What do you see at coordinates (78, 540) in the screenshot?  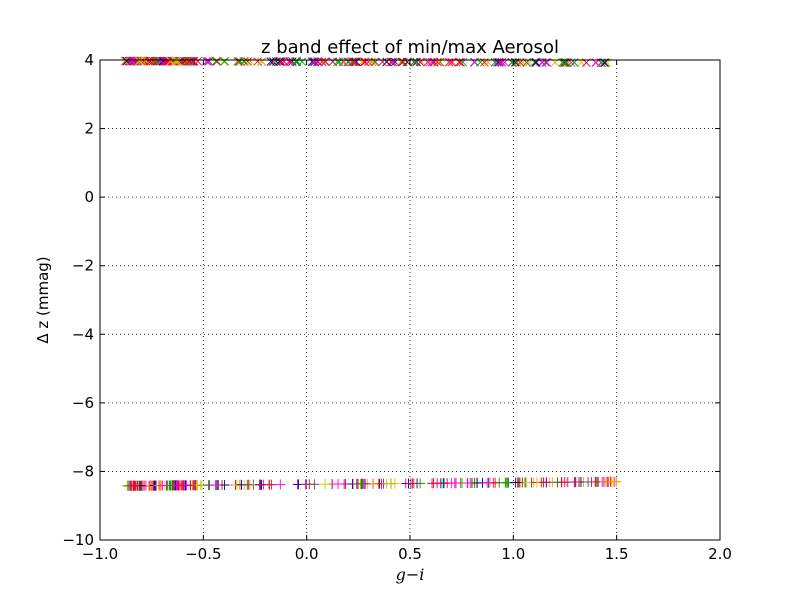 I see `y-tick-label: −10` at bounding box center [78, 540].